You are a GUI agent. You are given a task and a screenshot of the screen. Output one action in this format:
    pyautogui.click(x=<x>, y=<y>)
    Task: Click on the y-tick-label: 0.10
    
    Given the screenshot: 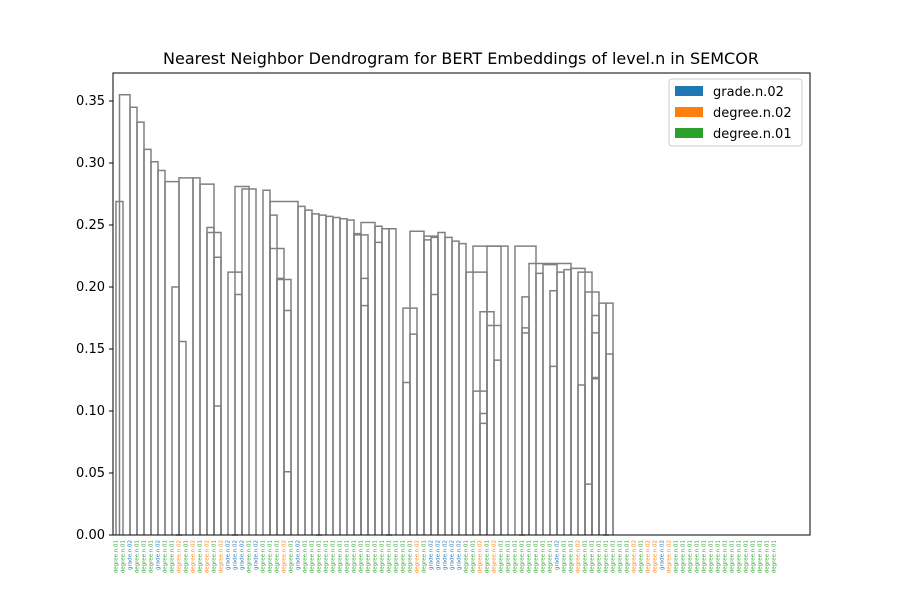 What is the action you would take?
    pyautogui.click(x=90, y=411)
    